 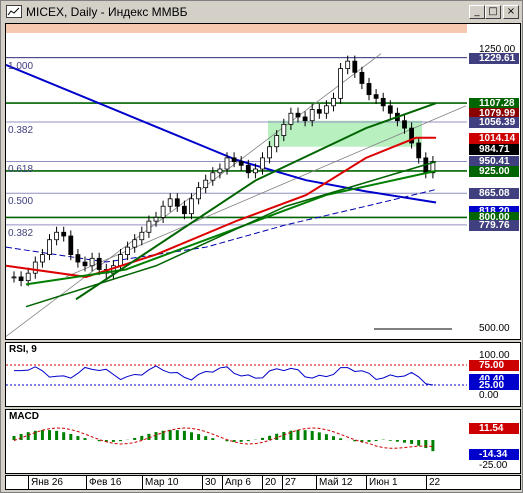 I want to click on price-level-tag: 1014.14, so click(x=494, y=138).